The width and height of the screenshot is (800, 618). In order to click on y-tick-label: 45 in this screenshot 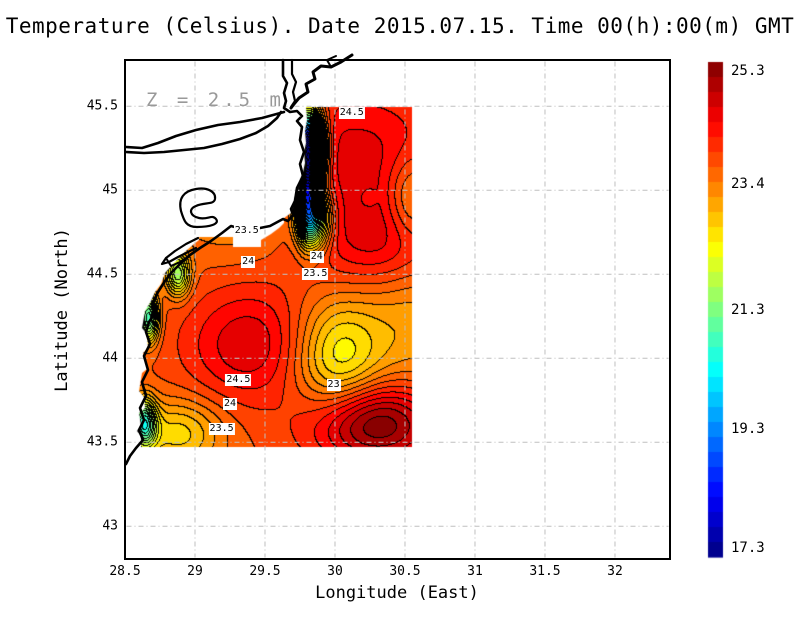, I will do `click(110, 190)`.